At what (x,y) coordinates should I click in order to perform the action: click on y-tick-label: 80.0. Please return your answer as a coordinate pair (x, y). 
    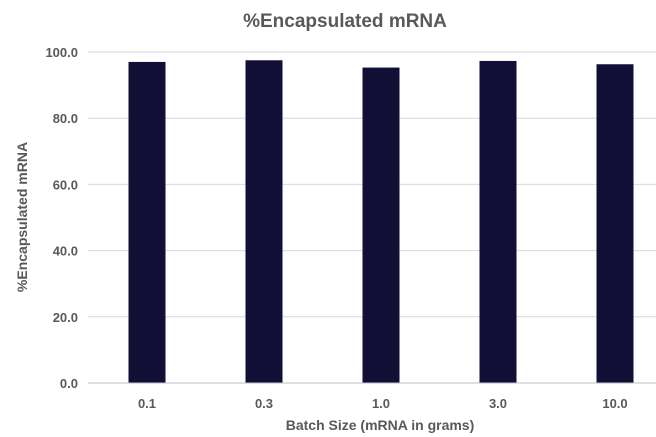
    Looking at the image, I should click on (65, 118).